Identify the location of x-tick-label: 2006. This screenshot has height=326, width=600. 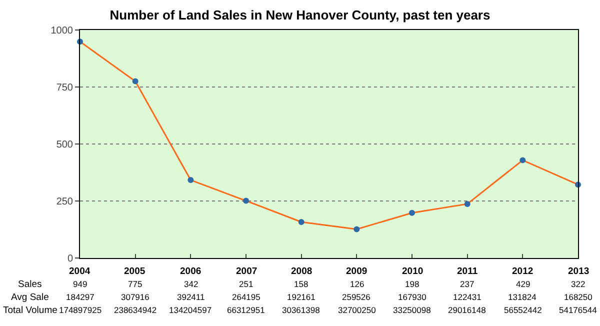
(191, 271).